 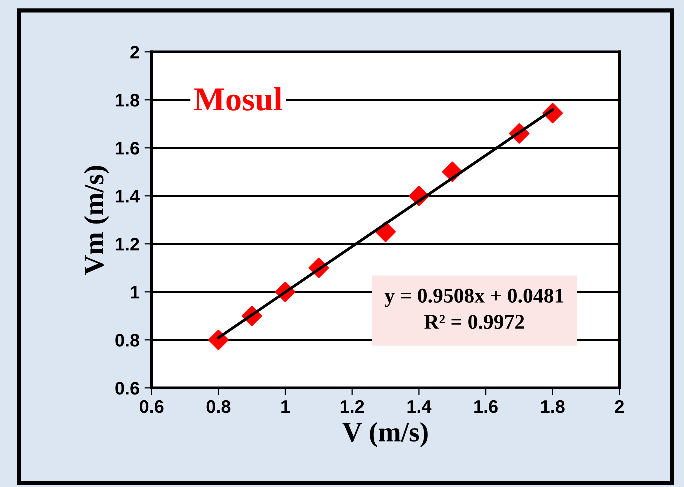 What do you see at coordinates (553, 407) in the screenshot?
I see `x-tick-label: 1.8` at bounding box center [553, 407].